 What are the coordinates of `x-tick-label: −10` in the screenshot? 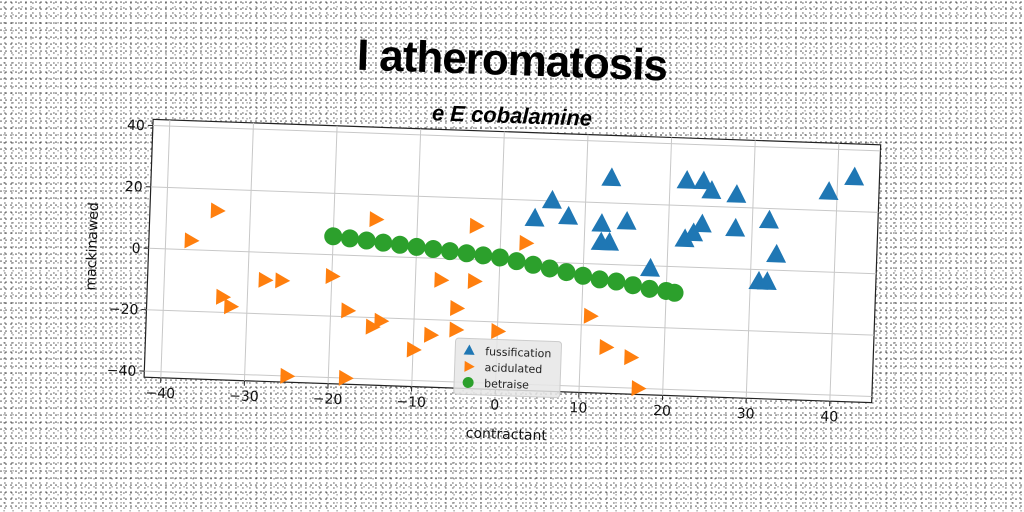 It's located at (411, 402).